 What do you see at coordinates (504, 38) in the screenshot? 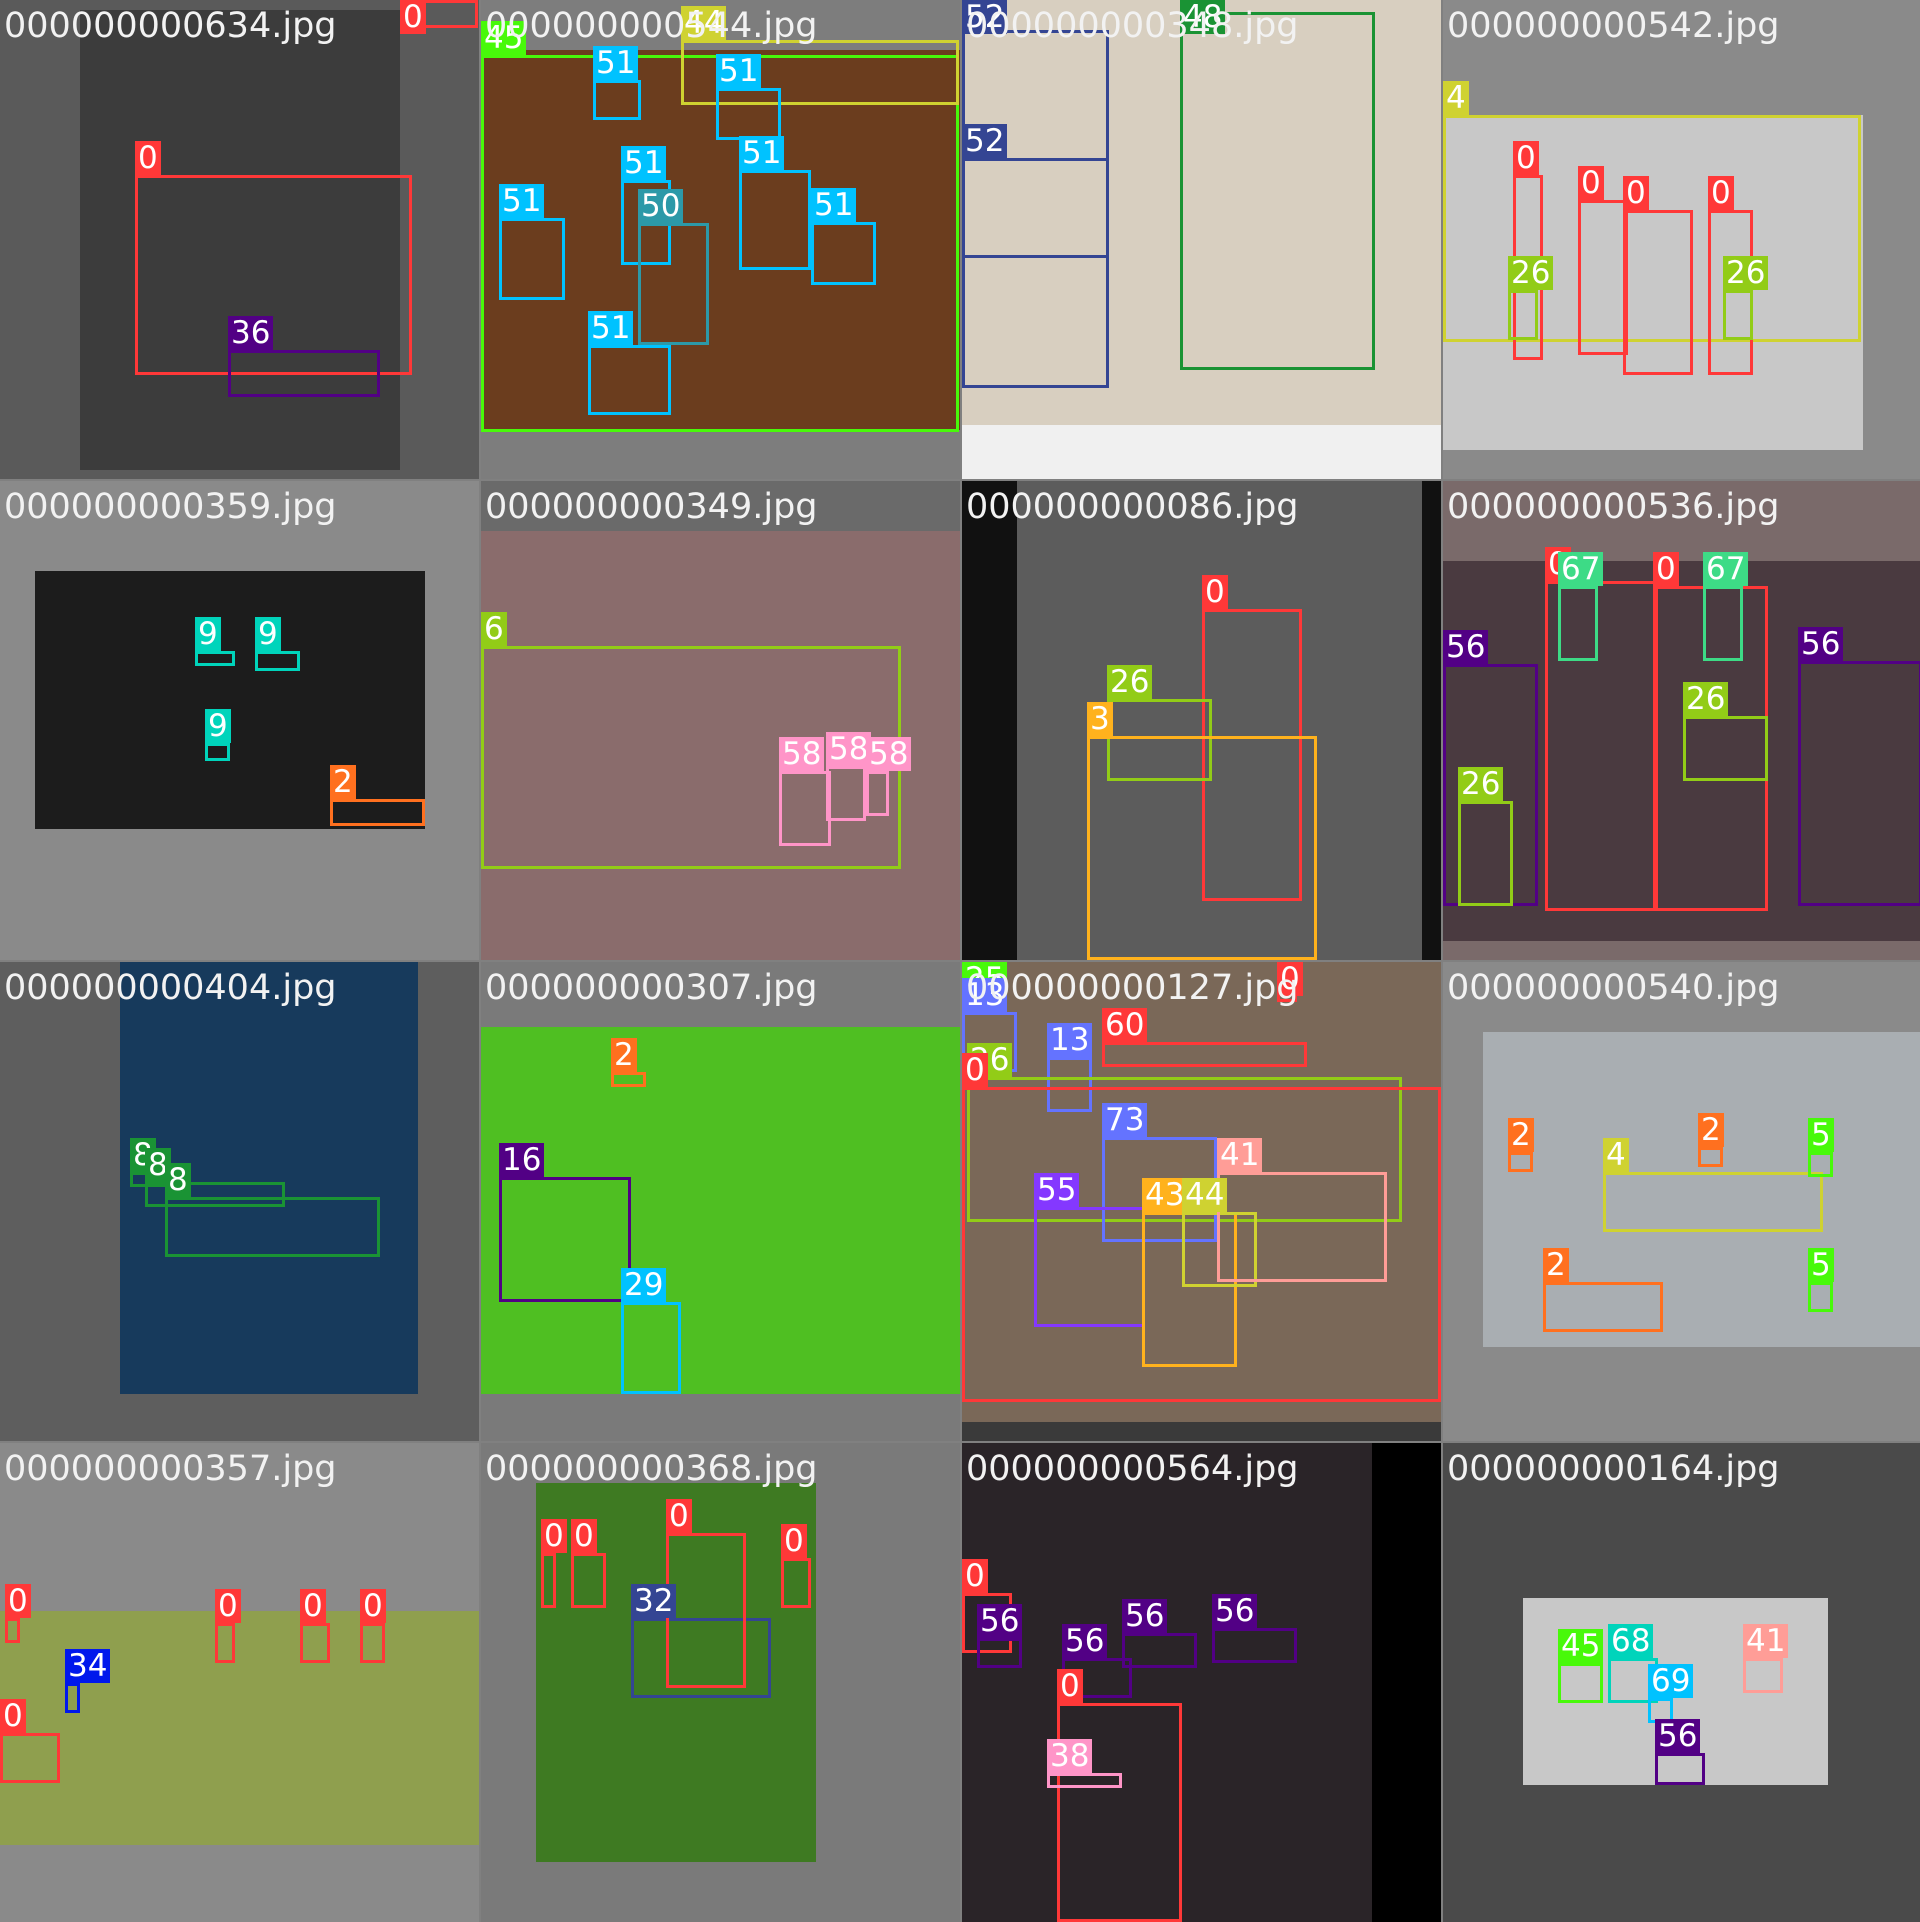
I see `class-label: 45` at bounding box center [504, 38].